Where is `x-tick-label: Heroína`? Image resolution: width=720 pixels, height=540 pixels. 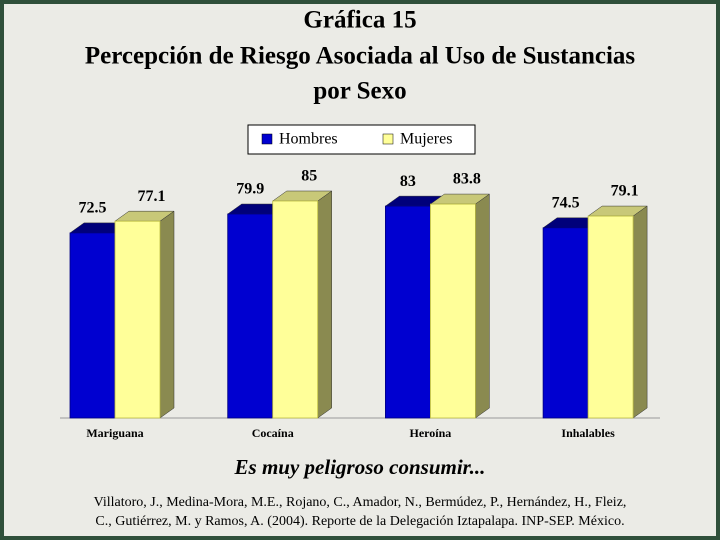
x-tick-label: Heroína is located at coordinates (431, 433).